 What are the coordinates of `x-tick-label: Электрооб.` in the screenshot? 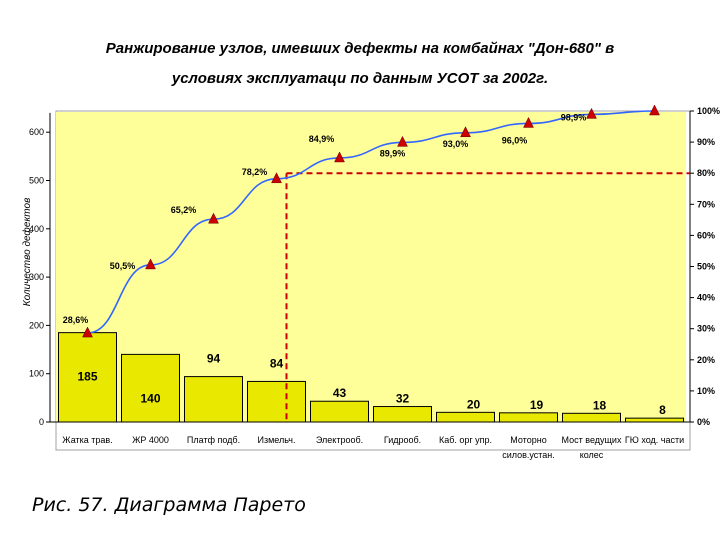 It's located at (339, 440).